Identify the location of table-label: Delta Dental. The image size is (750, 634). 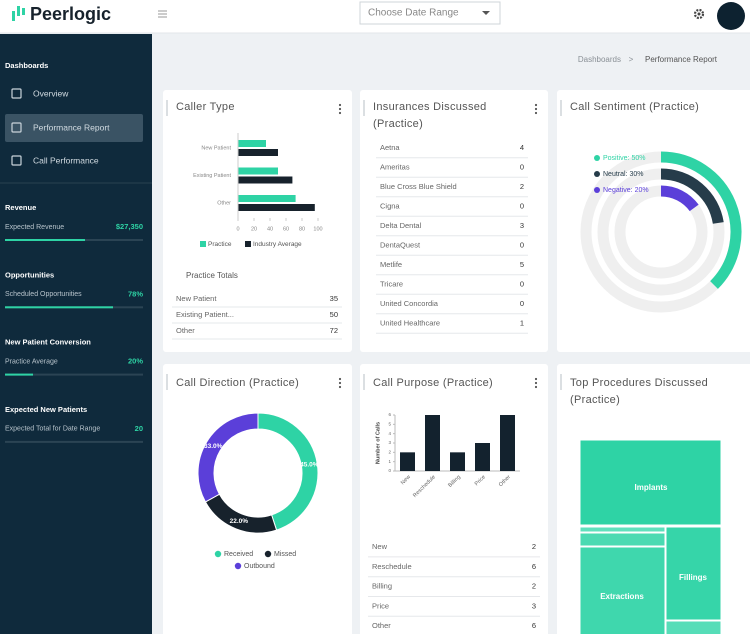
(401, 225).